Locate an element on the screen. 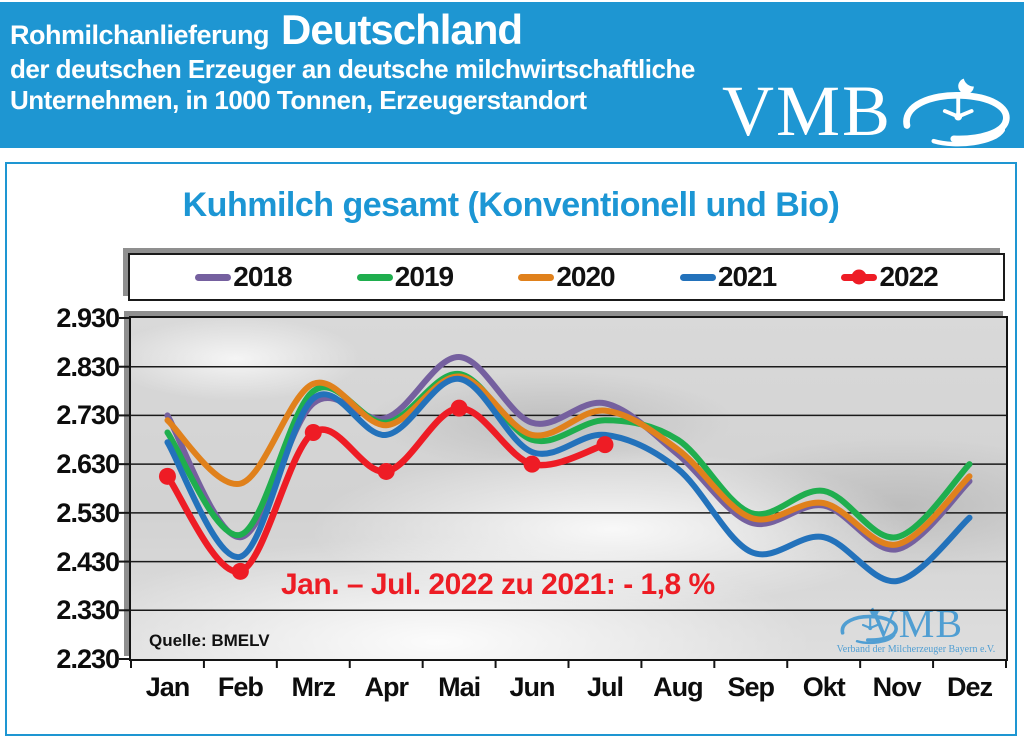 This screenshot has height=744, width=1024. legend: 2018 2019 2020 2021 2022 is located at coordinates (566, 277).